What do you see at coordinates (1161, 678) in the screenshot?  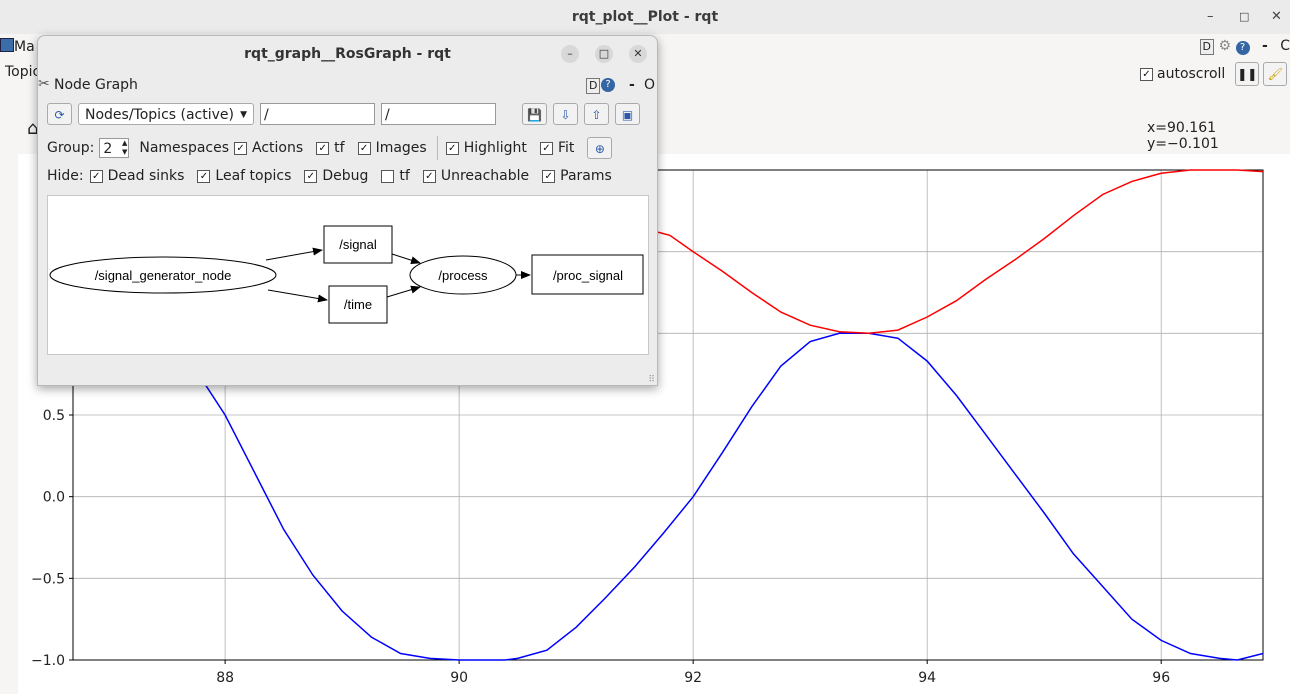 I see `x-tick-label: 96` at bounding box center [1161, 678].